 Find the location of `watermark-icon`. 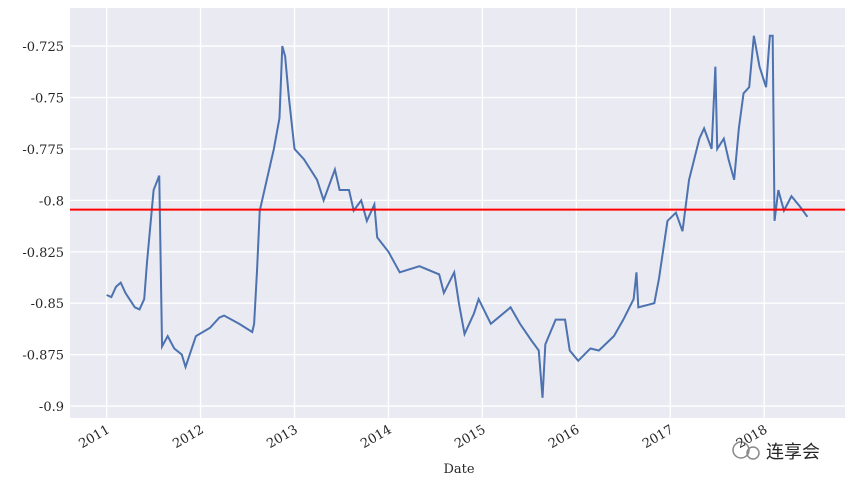

watermark-icon is located at coordinates (746, 450).